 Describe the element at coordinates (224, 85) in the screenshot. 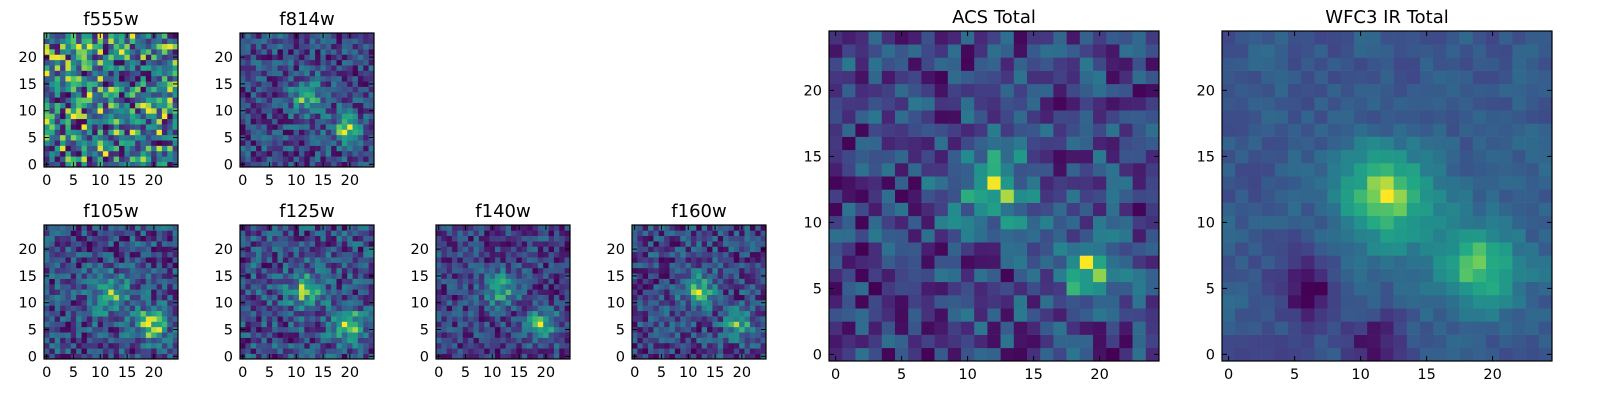

I see `y-tick-label: 15` at that location.